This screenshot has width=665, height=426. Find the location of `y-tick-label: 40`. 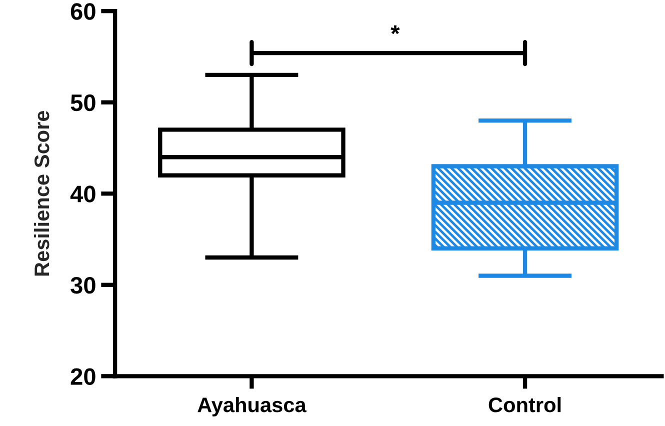

y-tick-label: 40 is located at coordinates (83, 194).